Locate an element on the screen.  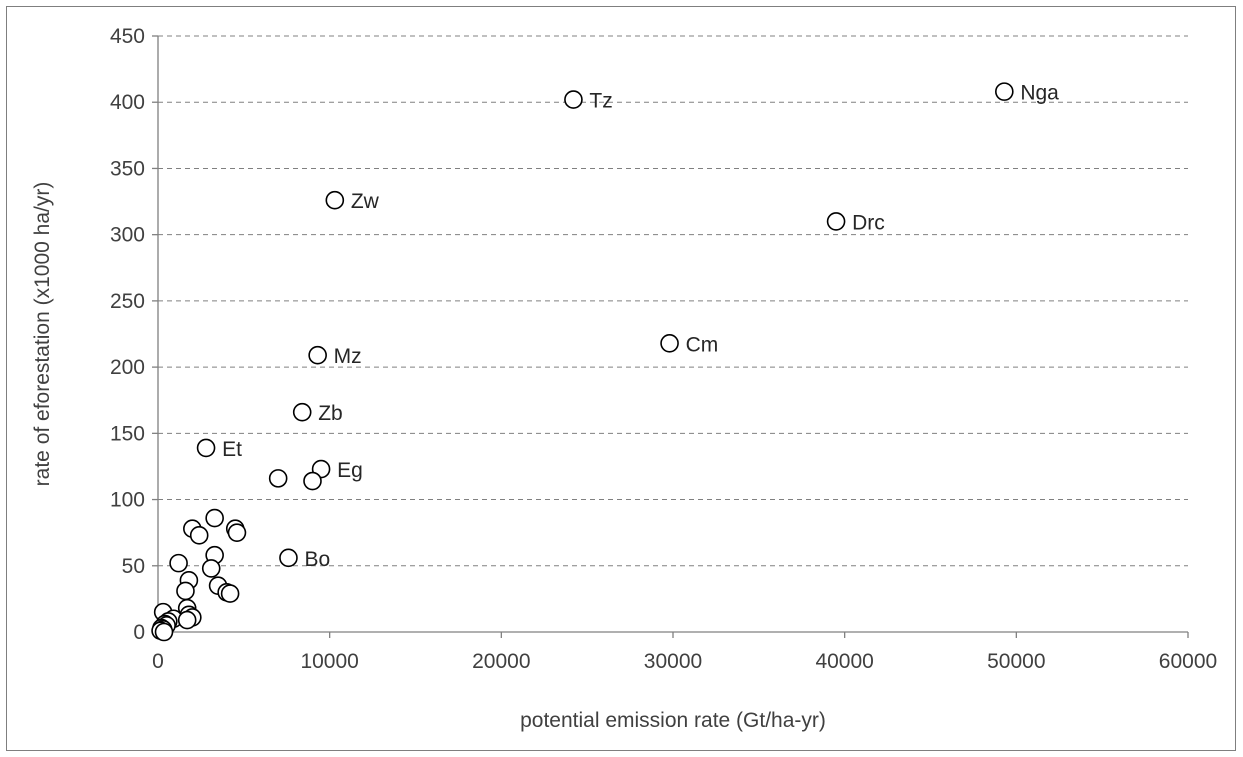
x-tick-label: 10000 is located at coordinates (329, 661).